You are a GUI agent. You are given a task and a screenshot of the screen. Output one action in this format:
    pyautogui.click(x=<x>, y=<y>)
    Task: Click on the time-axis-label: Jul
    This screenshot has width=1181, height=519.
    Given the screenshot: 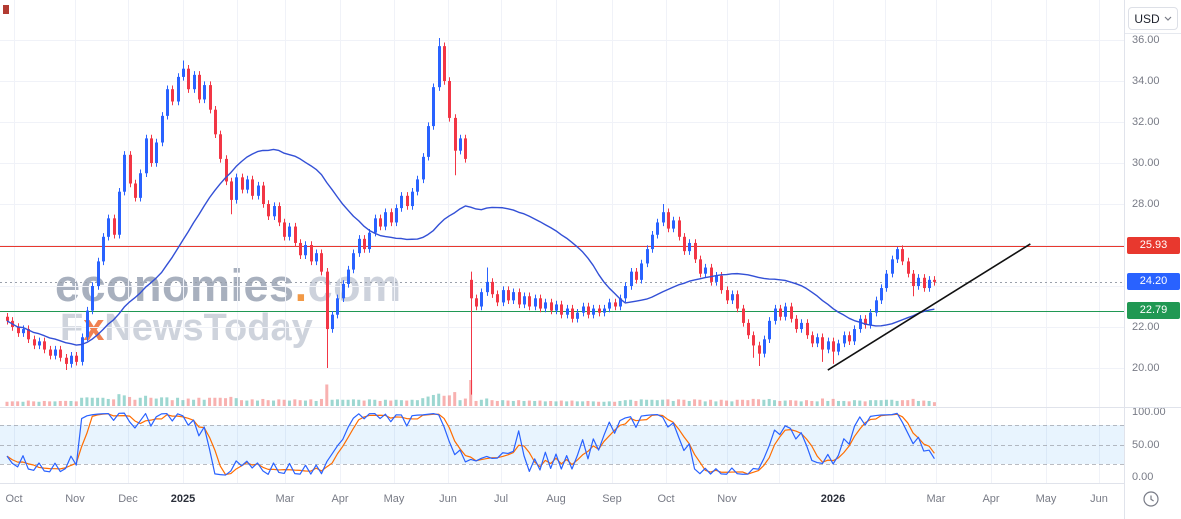 What is the action you would take?
    pyautogui.click(x=501, y=499)
    